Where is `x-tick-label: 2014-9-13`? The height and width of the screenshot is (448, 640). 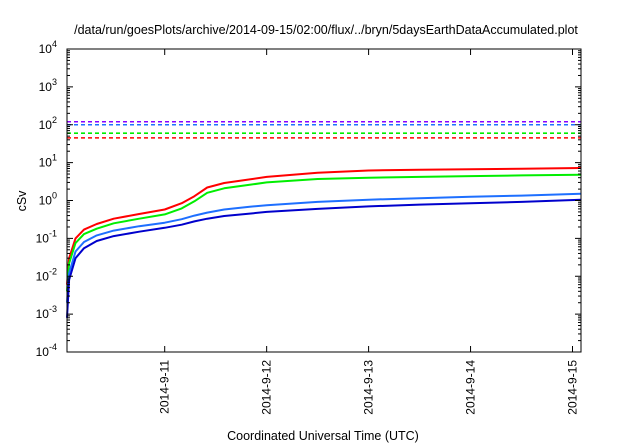 x-tick-label: 2014-9-13 is located at coordinates (369, 387).